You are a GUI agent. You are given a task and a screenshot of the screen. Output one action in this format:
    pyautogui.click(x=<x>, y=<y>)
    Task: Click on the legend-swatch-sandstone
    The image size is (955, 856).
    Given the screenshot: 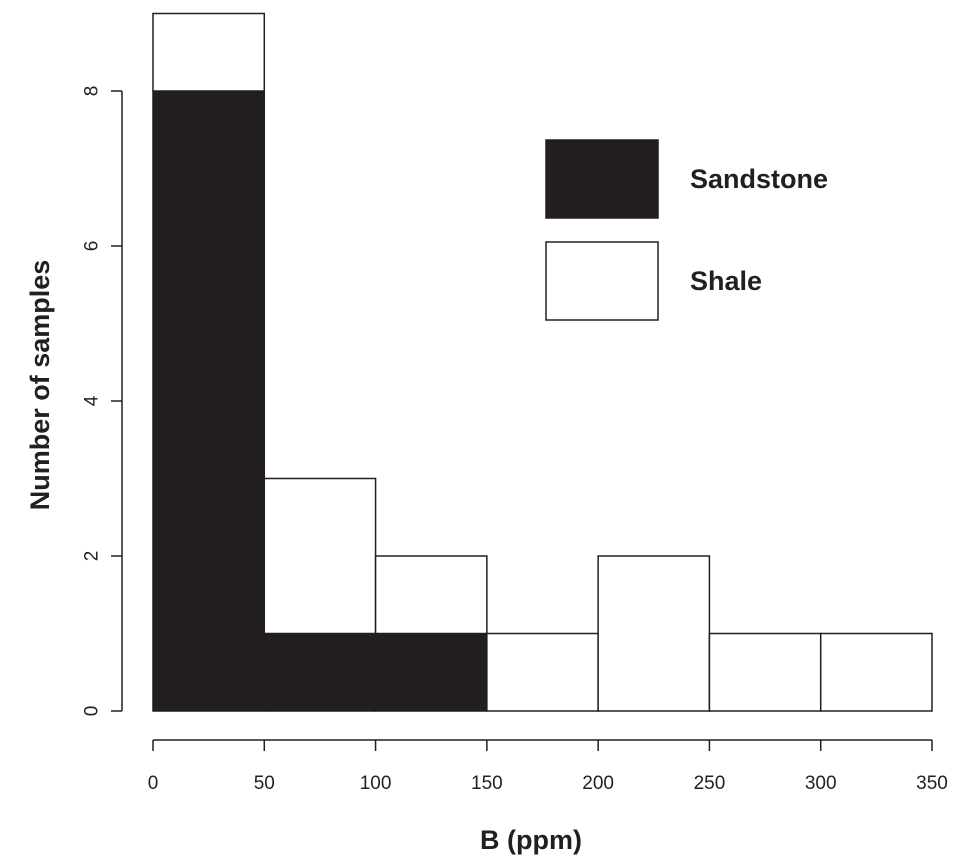 What is the action you would take?
    pyautogui.click(x=602, y=179)
    